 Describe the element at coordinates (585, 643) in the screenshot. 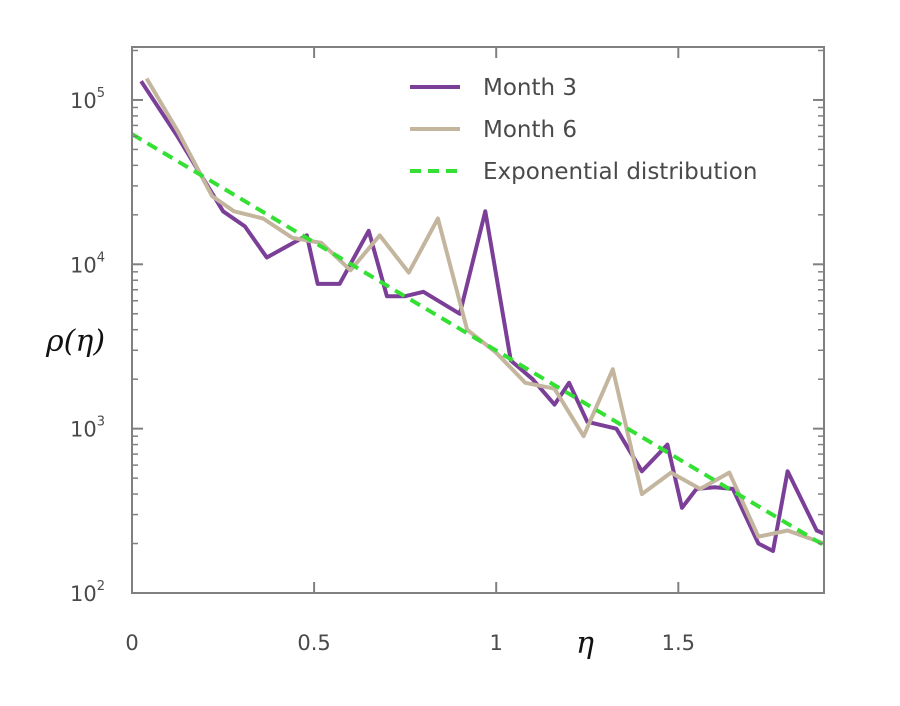

I see `x-axis-title: η` at that location.